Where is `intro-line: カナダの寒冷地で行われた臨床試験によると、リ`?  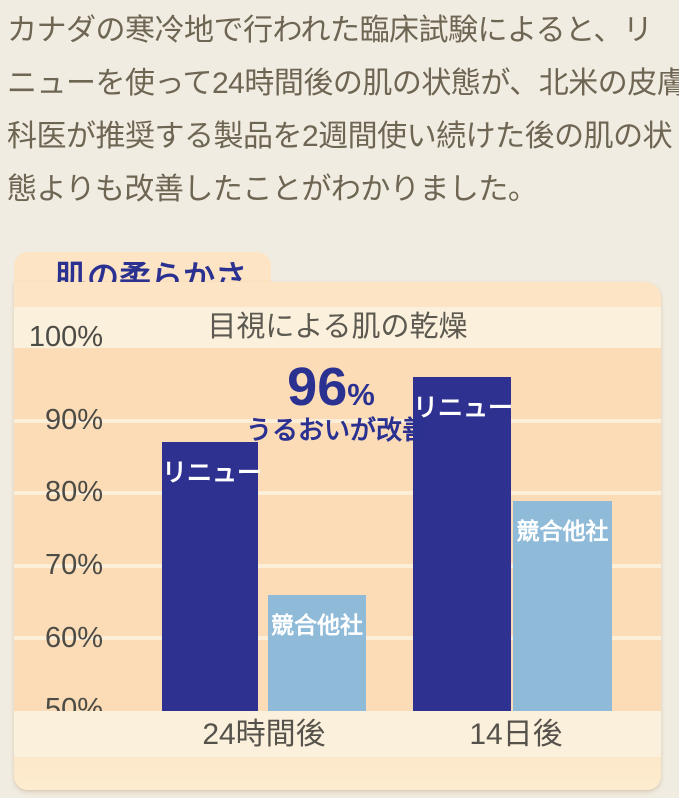
intro-line: カナダの寒冷地で行われた臨床試験によると、リ is located at coordinates (330, 30).